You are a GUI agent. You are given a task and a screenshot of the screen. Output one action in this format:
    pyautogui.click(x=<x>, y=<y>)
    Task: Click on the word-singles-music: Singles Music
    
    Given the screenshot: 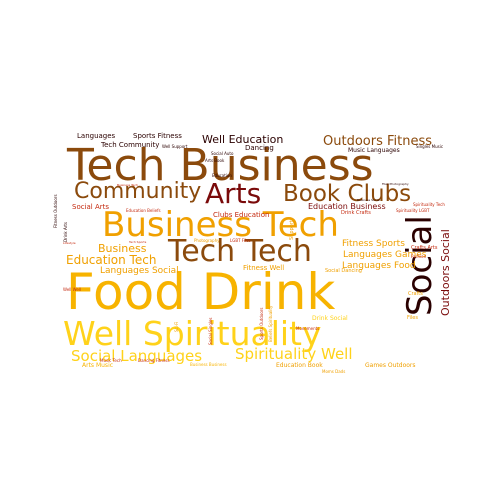 What is the action you would take?
    pyautogui.click(x=429, y=146)
    